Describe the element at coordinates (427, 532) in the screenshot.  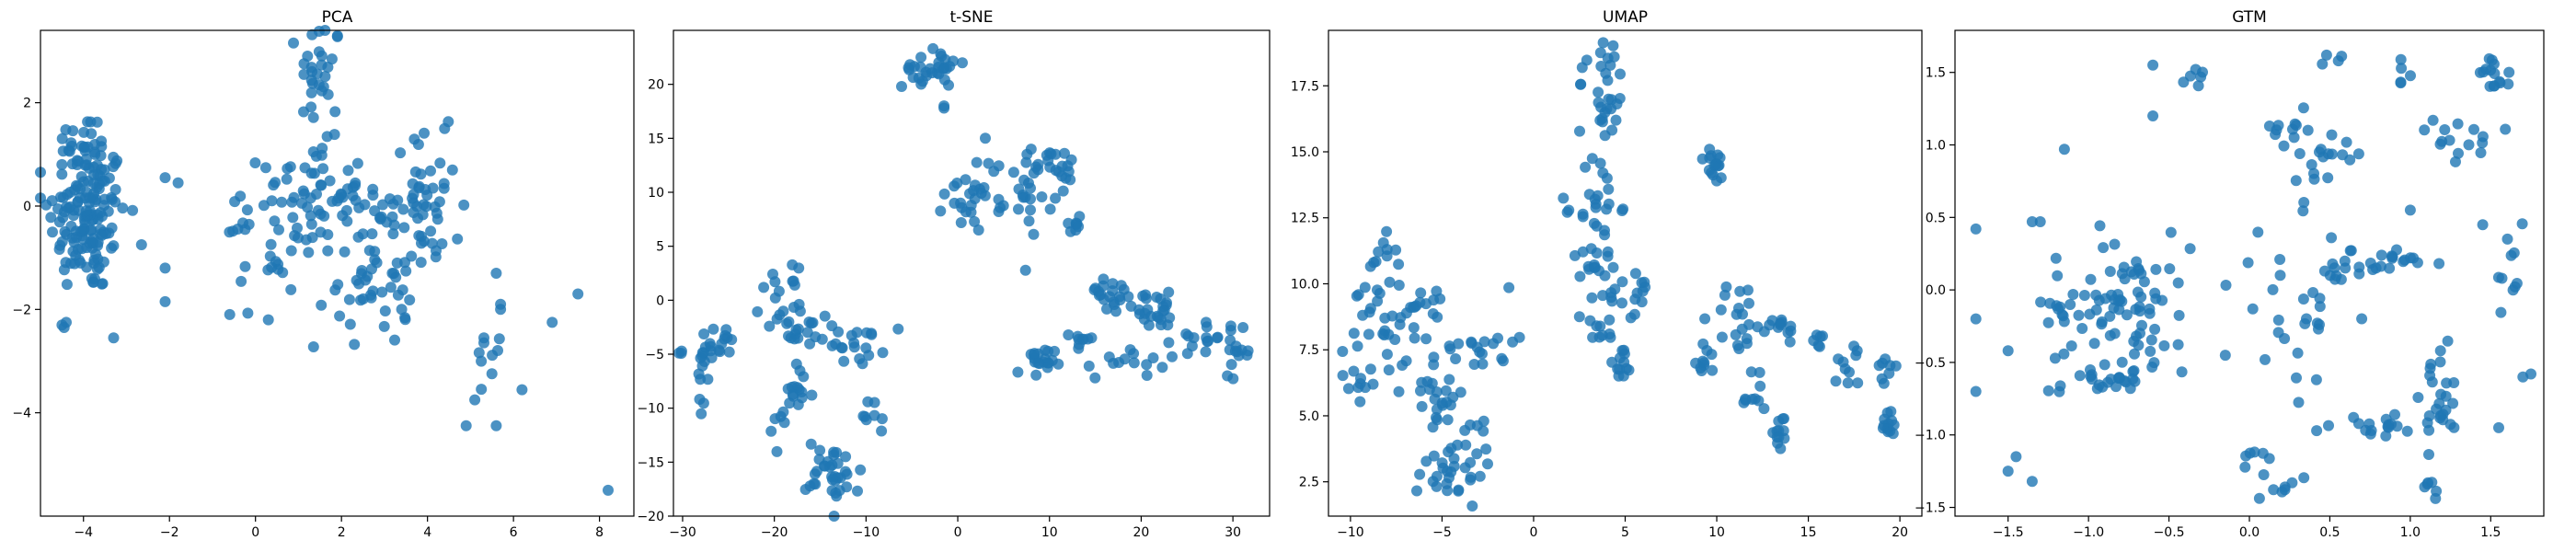
I see `x-tick-label: 4` at that location.